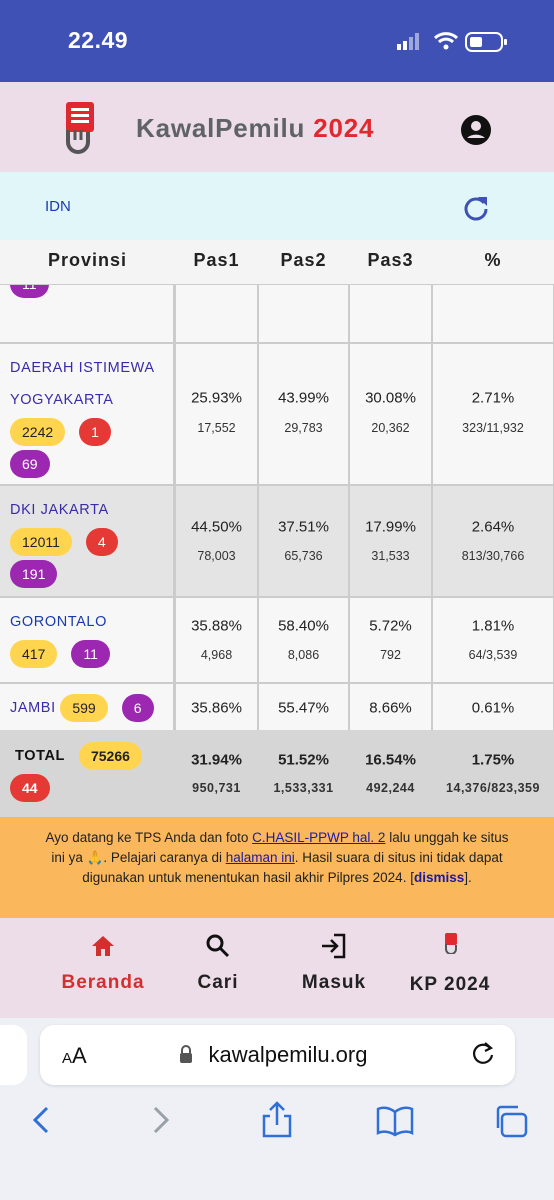 This screenshot has height=1200, width=554. I want to click on value-cell: 0.61%, so click(493, 707).